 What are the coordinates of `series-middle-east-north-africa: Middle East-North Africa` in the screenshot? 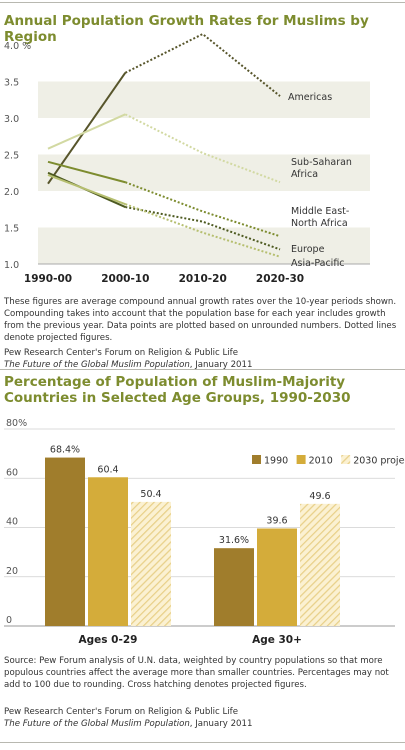 It's located at (198, 199).